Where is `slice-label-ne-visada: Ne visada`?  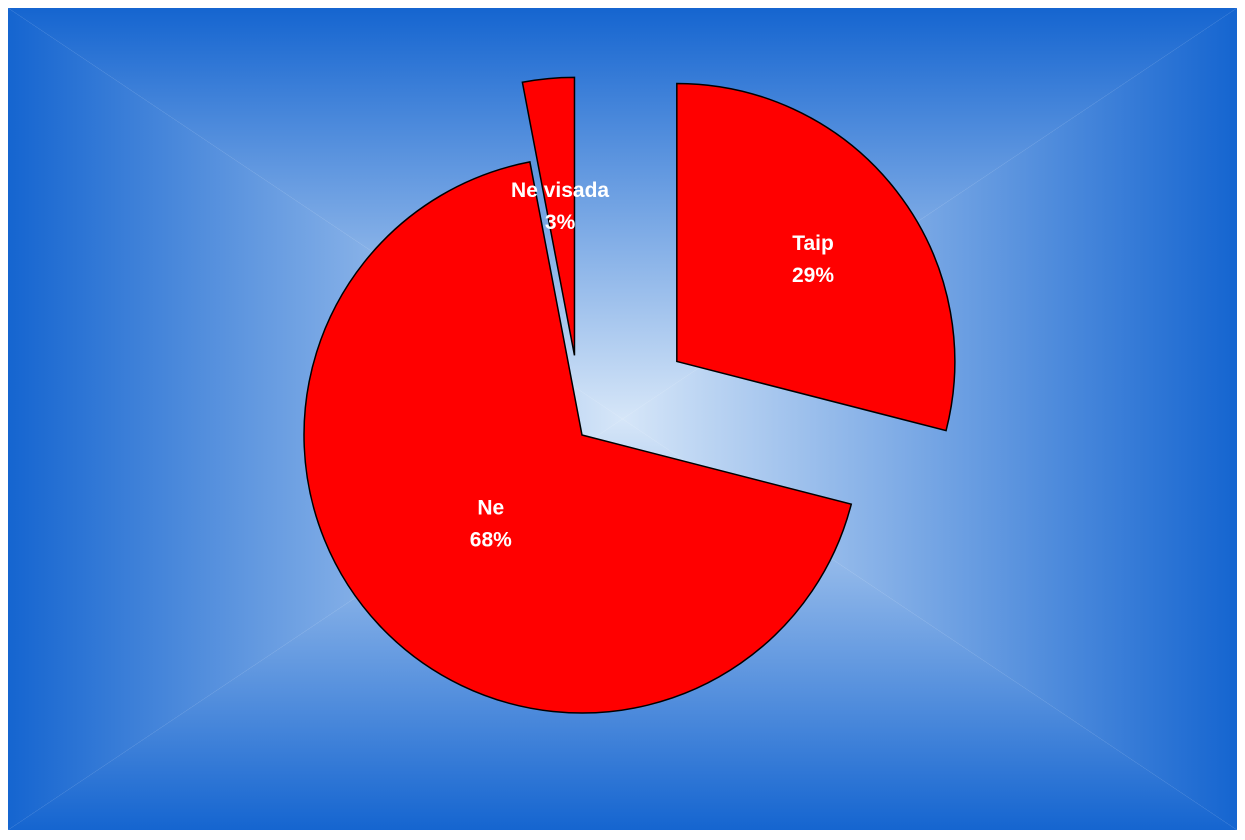 slice-label-ne-visada: Ne visada is located at coordinates (560, 190).